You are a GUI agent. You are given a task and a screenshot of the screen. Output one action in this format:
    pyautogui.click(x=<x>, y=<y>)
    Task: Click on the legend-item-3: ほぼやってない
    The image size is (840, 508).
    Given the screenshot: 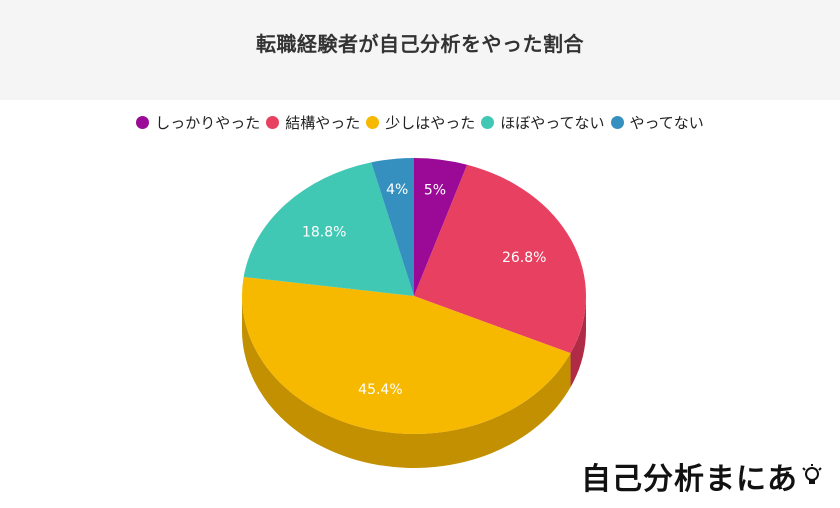 What is the action you would take?
    pyautogui.click(x=543, y=122)
    